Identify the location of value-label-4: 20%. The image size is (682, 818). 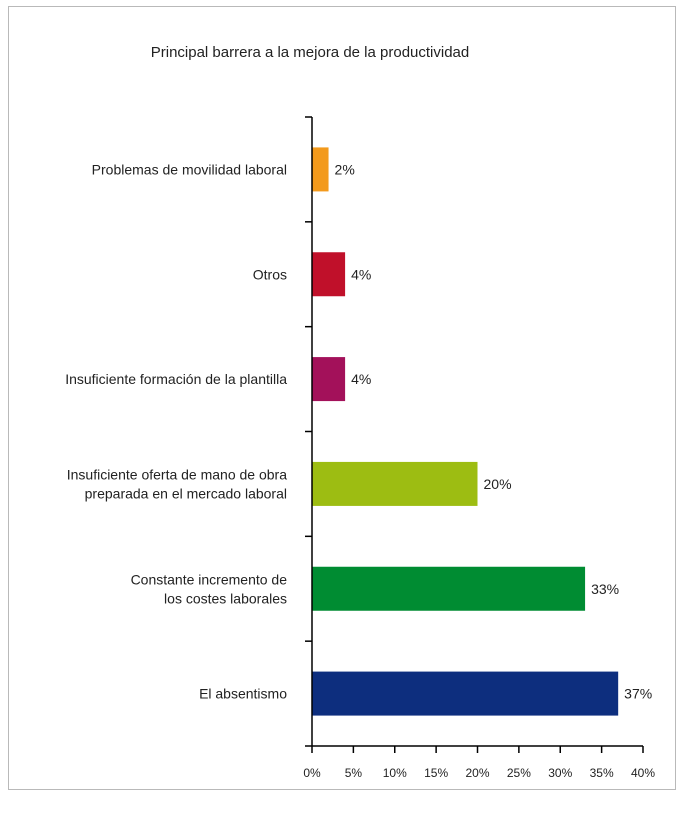
(498, 484).